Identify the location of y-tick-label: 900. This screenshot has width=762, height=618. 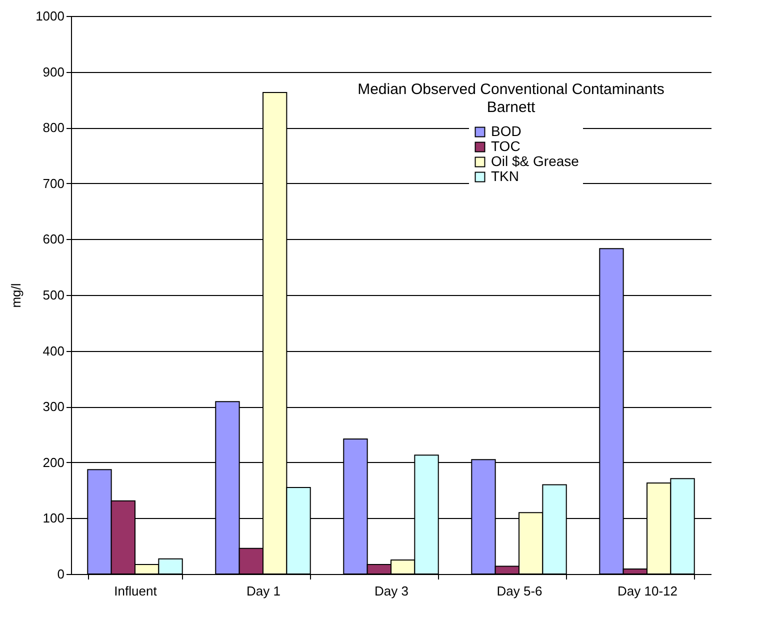
(53, 72).